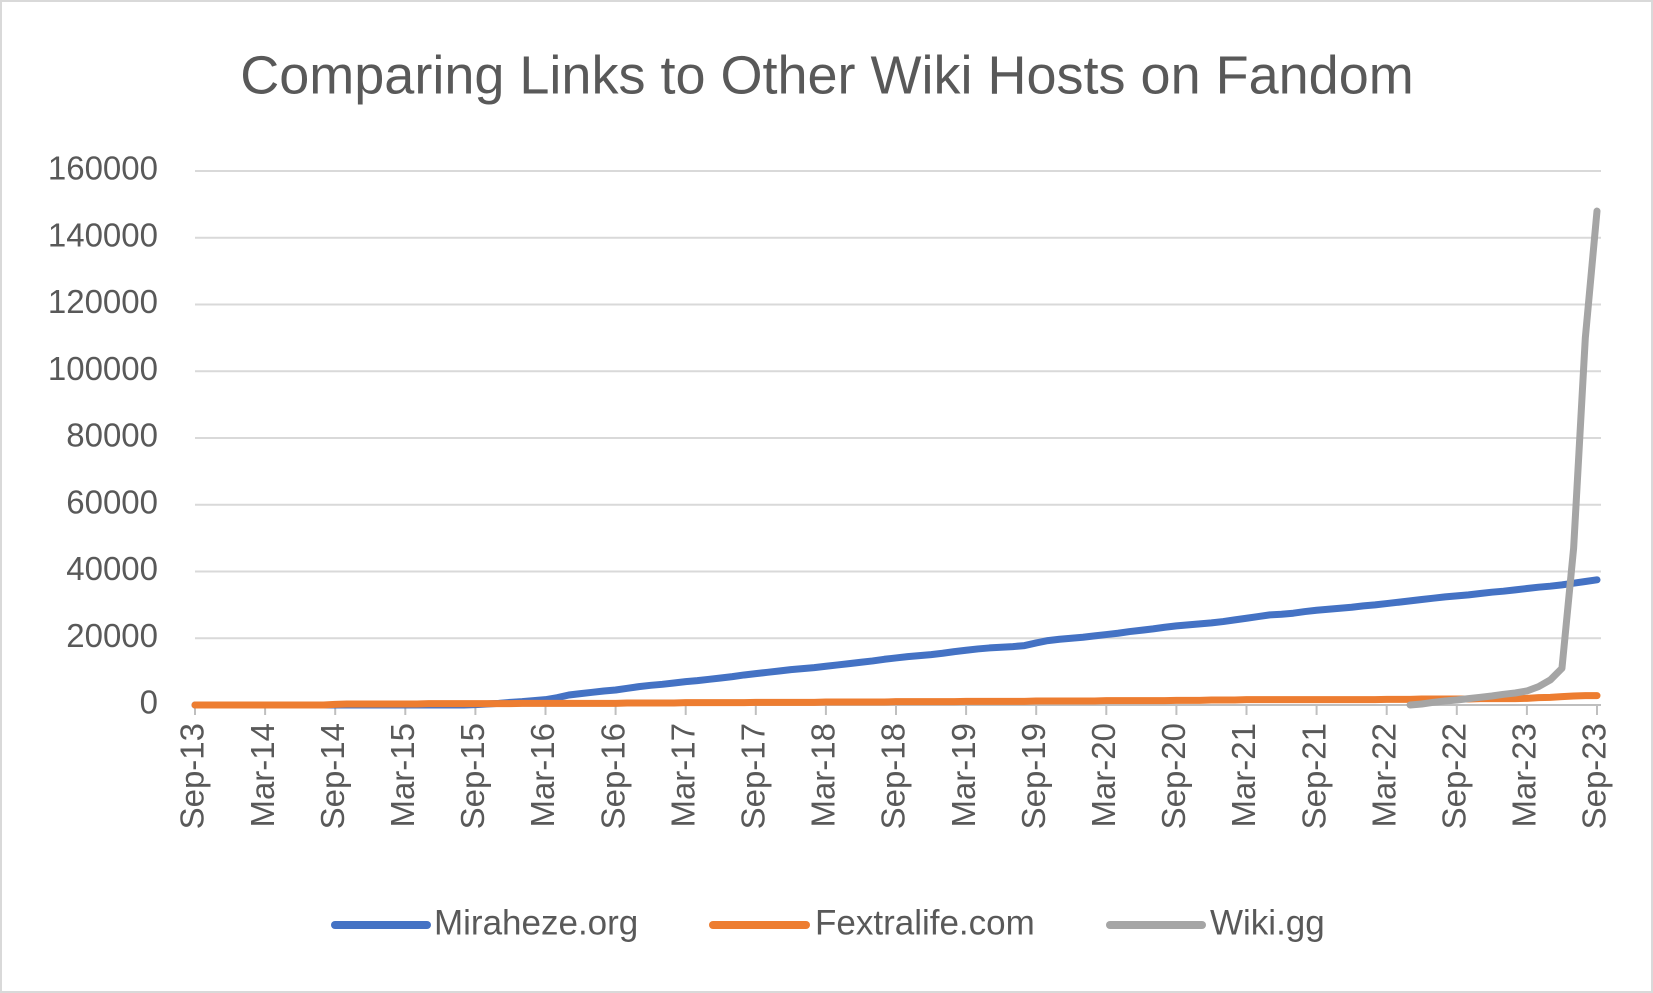 This screenshot has height=993, width=1653. Describe the element at coordinates (1033, 776) in the screenshot. I see `x-tick-label: Sep-19` at that location.